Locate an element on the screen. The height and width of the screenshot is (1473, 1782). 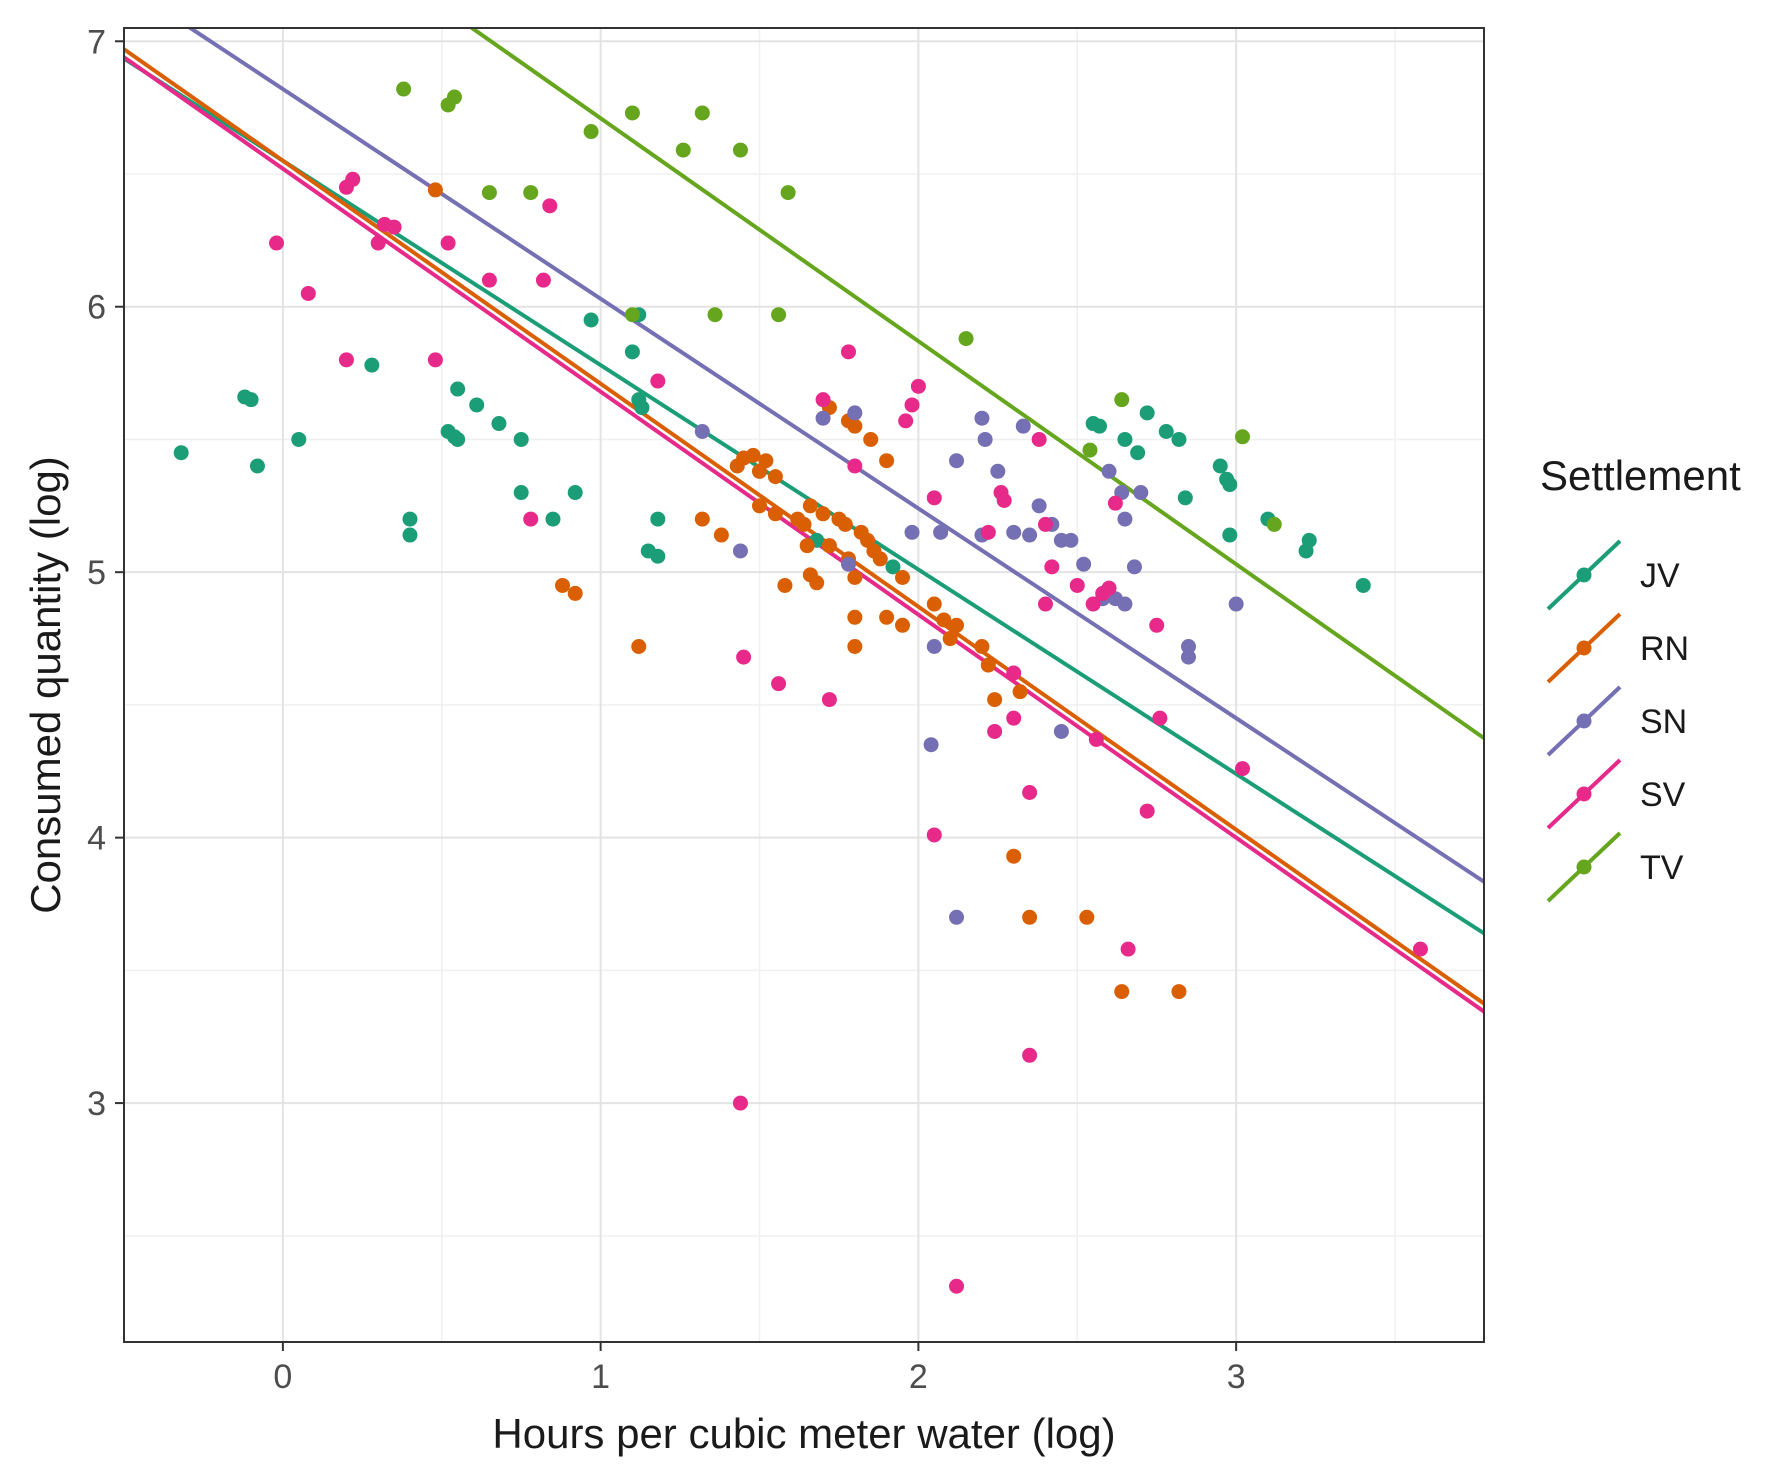
legend-item-sv: SV is located at coordinates (1616, 794).